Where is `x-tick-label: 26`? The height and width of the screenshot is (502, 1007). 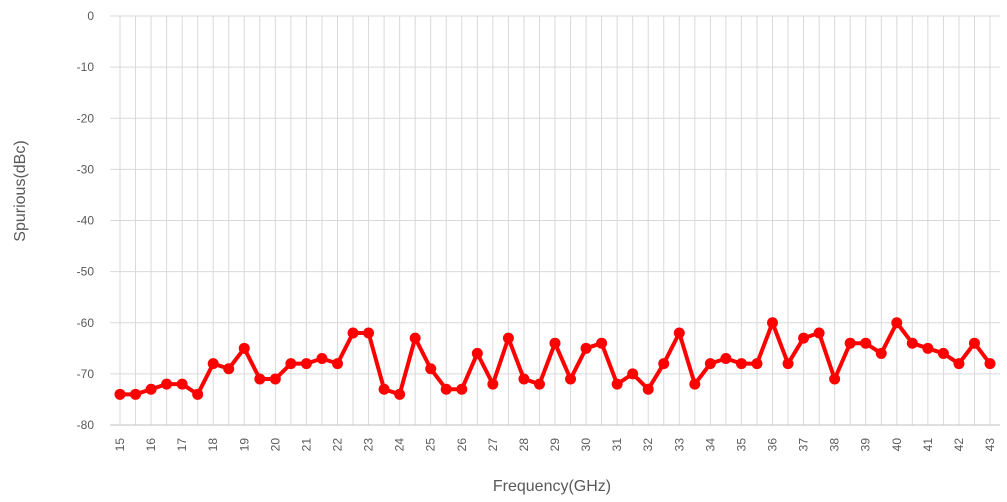
x-tick-label: 26 is located at coordinates (462, 445).